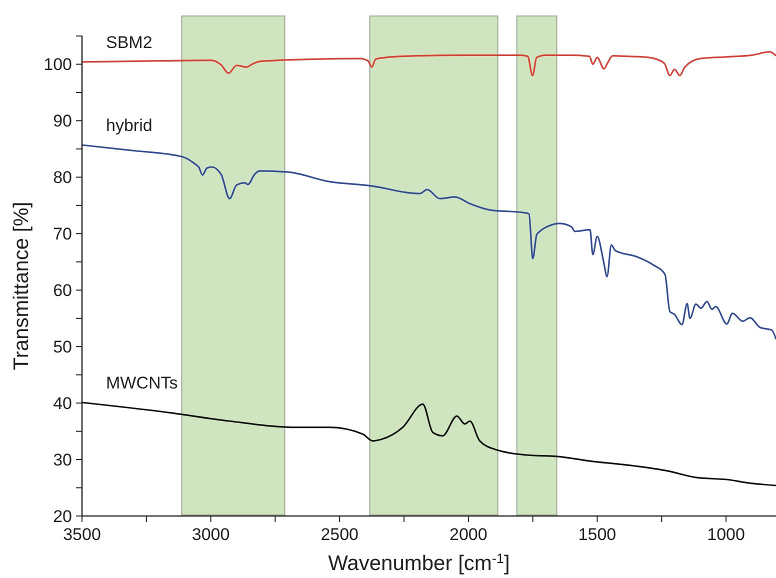 The width and height of the screenshot is (776, 578). I want to click on y-tick-label: 40, so click(62, 404).